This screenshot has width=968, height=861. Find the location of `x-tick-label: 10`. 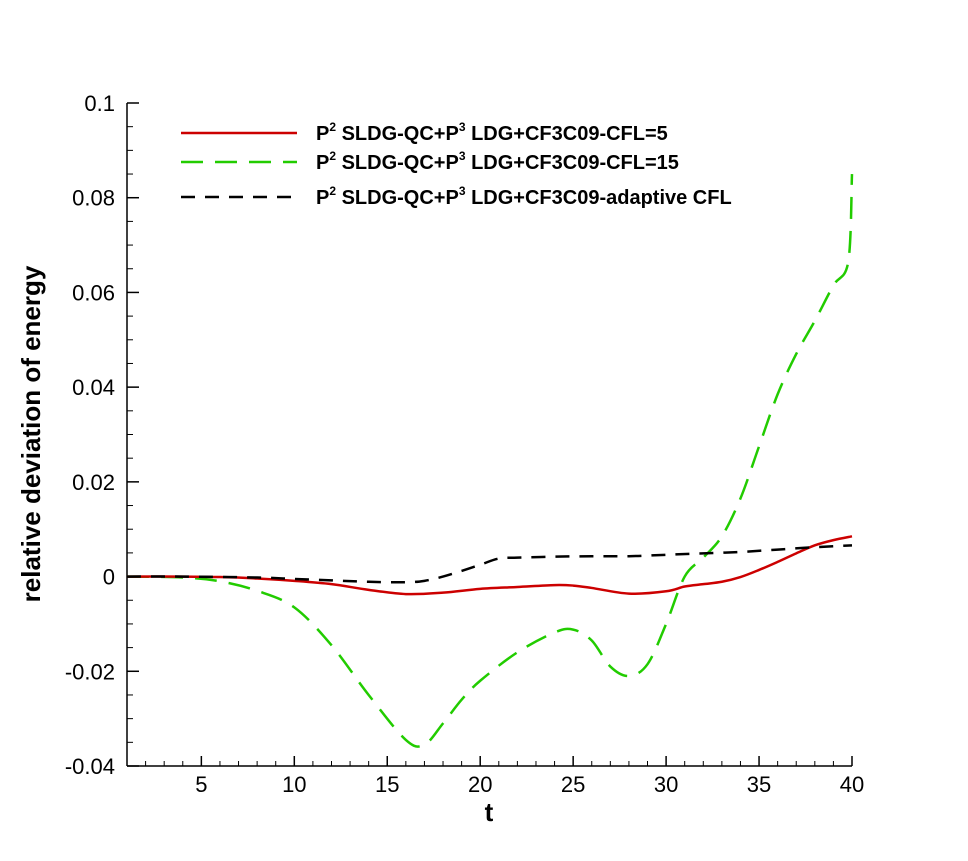

x-tick-label: 10 is located at coordinates (294, 784).